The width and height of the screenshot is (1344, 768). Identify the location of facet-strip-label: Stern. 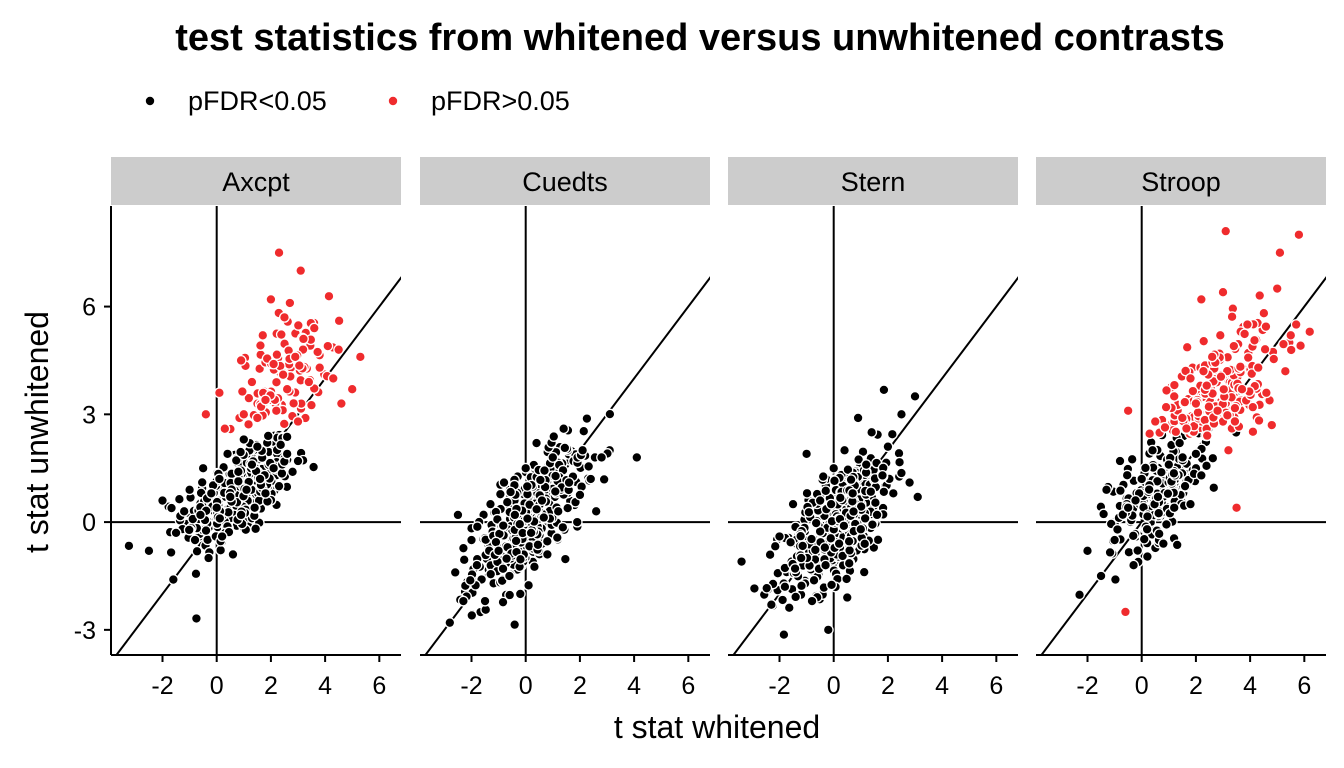
(873, 182).